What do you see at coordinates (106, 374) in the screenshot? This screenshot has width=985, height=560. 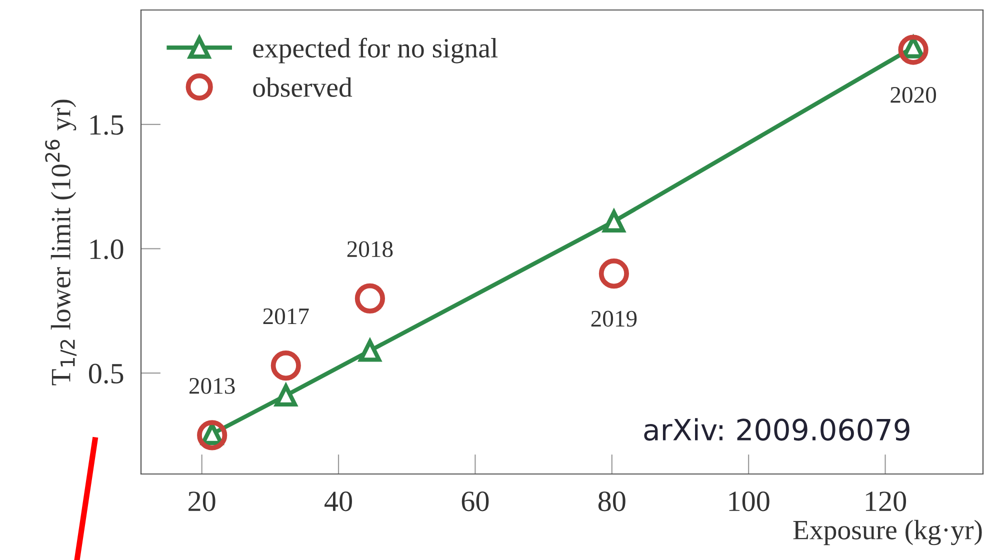 I see `y-tick-label: 0.5` at bounding box center [106, 374].